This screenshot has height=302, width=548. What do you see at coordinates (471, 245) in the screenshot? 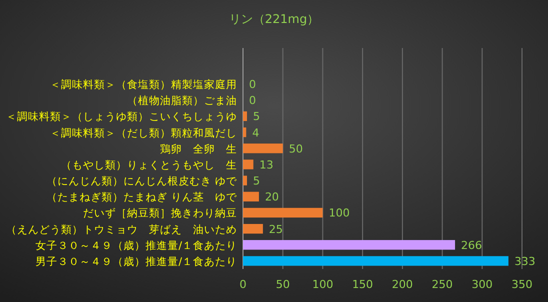
I see `data-label: 266` at bounding box center [471, 245].